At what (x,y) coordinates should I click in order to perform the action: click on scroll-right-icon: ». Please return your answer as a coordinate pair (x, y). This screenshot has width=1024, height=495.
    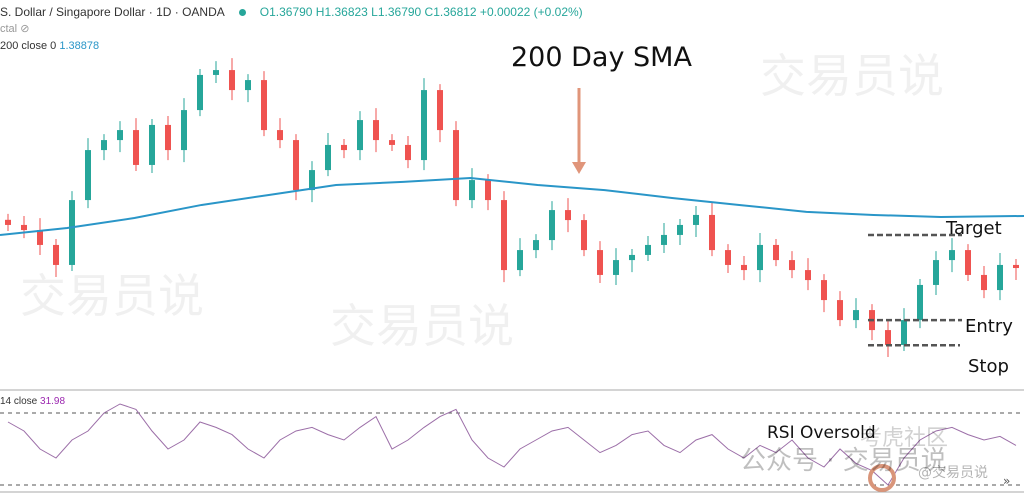
    Looking at the image, I should click on (1007, 481).